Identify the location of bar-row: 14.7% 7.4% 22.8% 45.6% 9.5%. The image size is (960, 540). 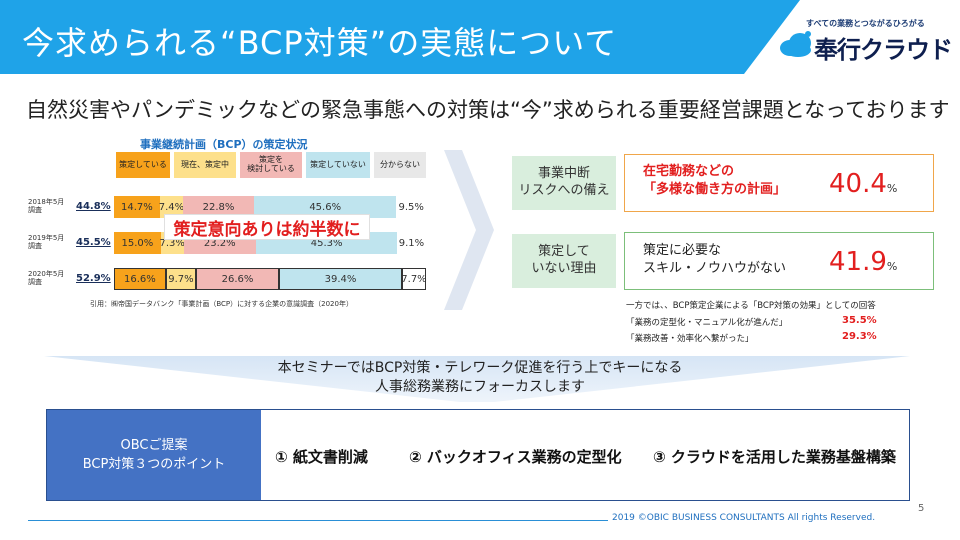
(270, 207).